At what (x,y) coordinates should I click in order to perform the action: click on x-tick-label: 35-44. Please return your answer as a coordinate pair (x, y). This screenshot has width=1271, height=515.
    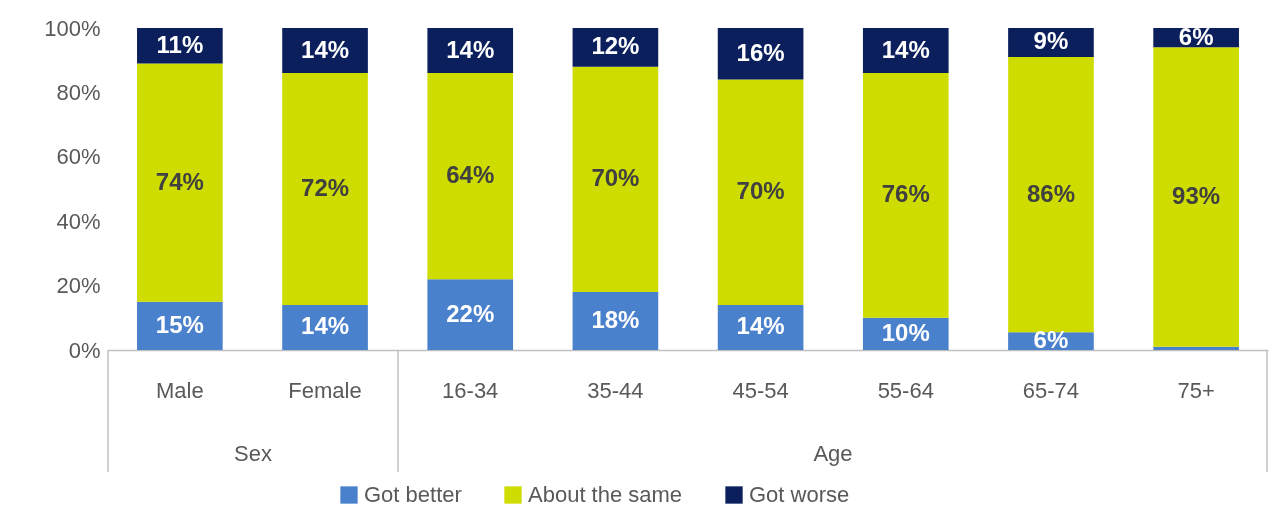
    Looking at the image, I should click on (615, 390).